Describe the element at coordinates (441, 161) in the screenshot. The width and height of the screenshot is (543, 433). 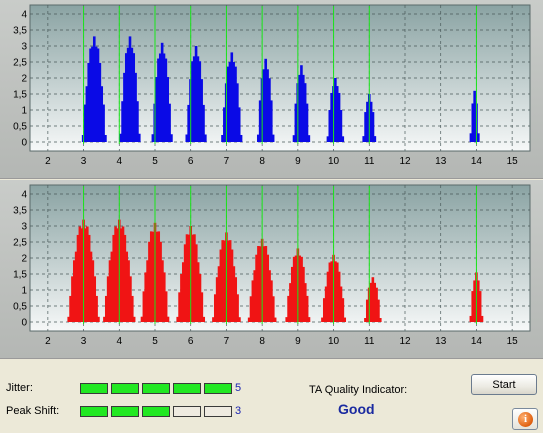
I see `x-tick-label: 13` at that location.